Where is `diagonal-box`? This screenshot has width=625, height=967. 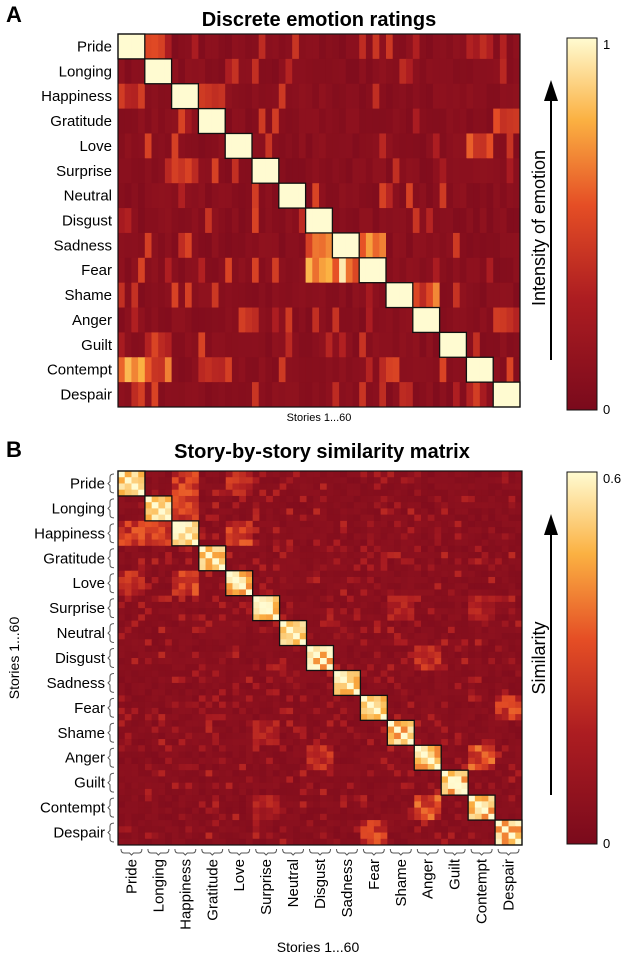 diagonal-box is located at coordinates (373, 707).